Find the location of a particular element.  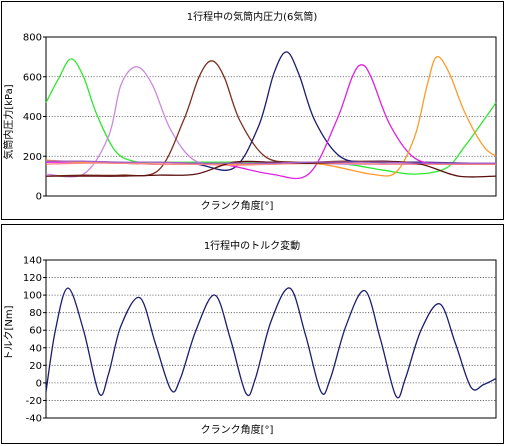

y-tick-label: 600 is located at coordinates (32, 77).